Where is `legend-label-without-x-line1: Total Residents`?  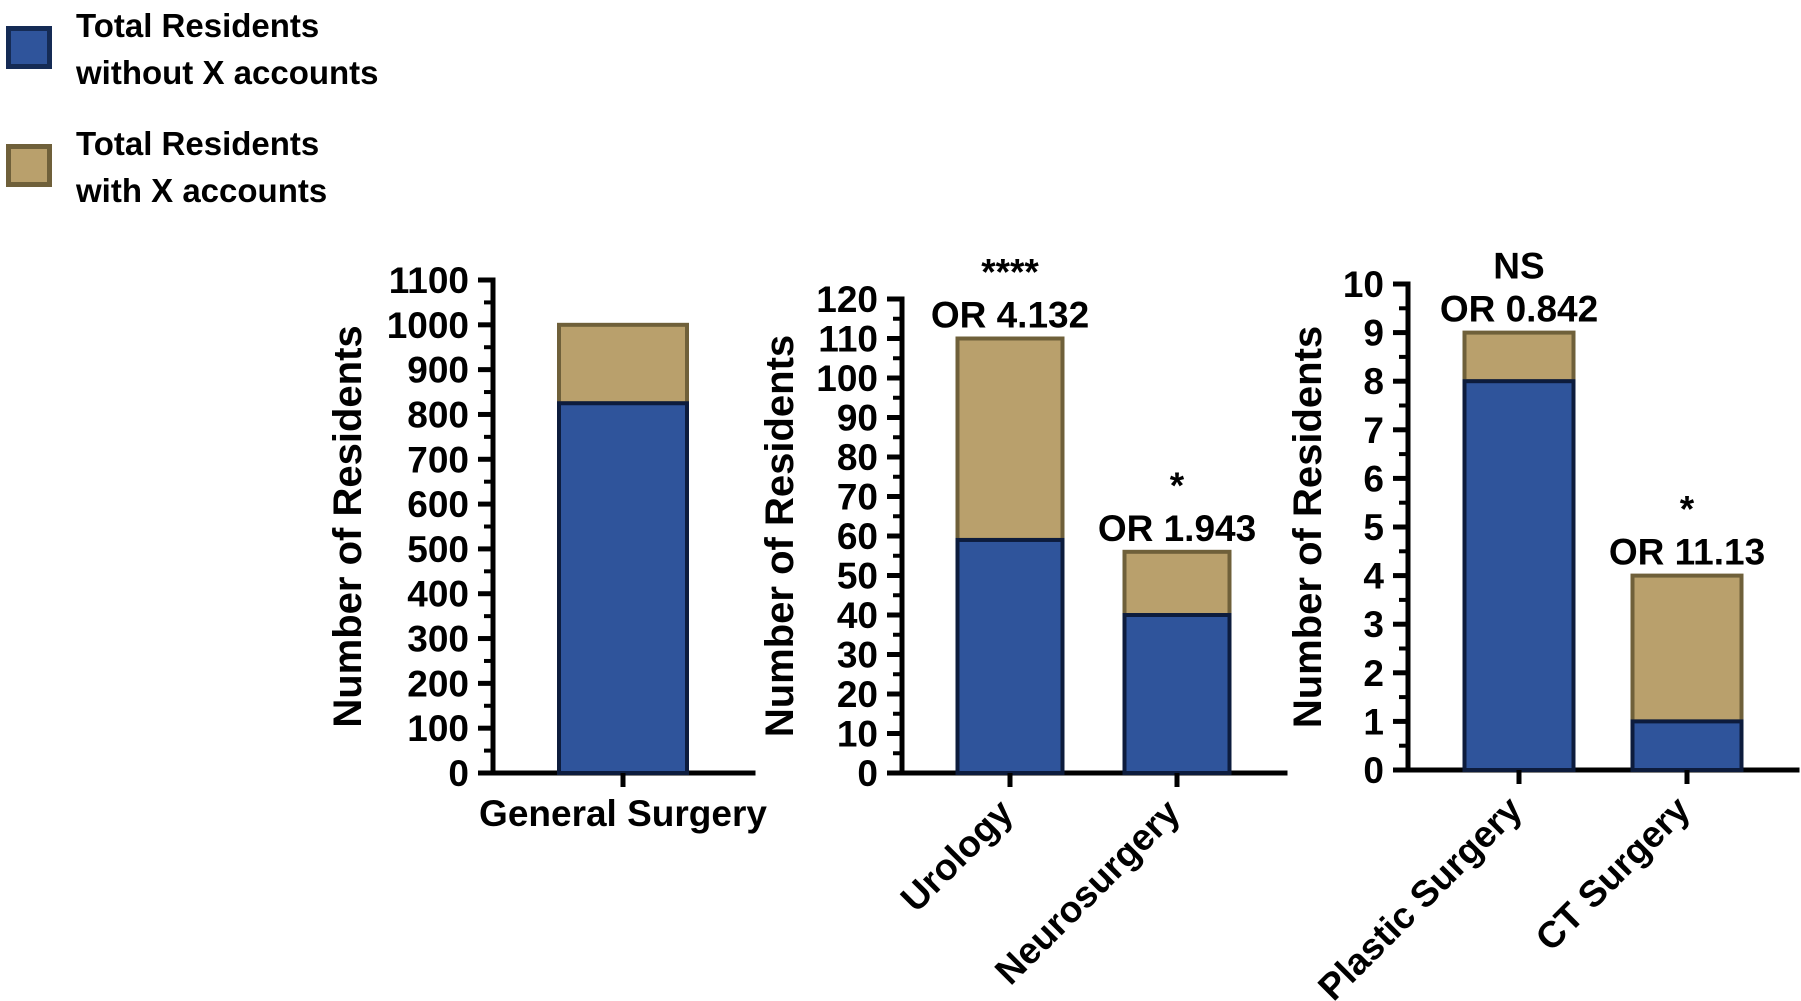
legend-label-without-x-line1: Total Residents is located at coordinates (198, 25).